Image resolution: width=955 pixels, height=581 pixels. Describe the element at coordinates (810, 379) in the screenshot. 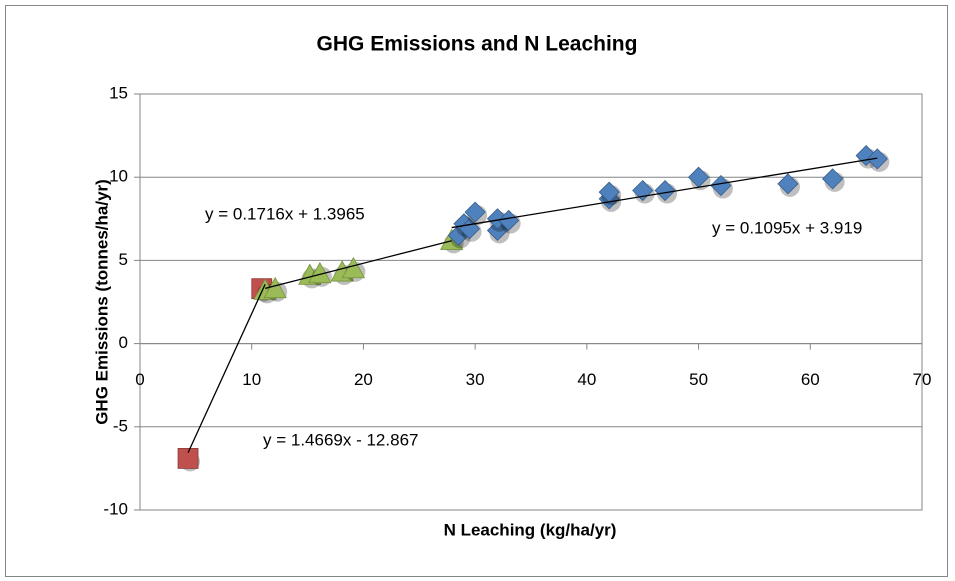

I see `x-tick-label: 60` at that location.